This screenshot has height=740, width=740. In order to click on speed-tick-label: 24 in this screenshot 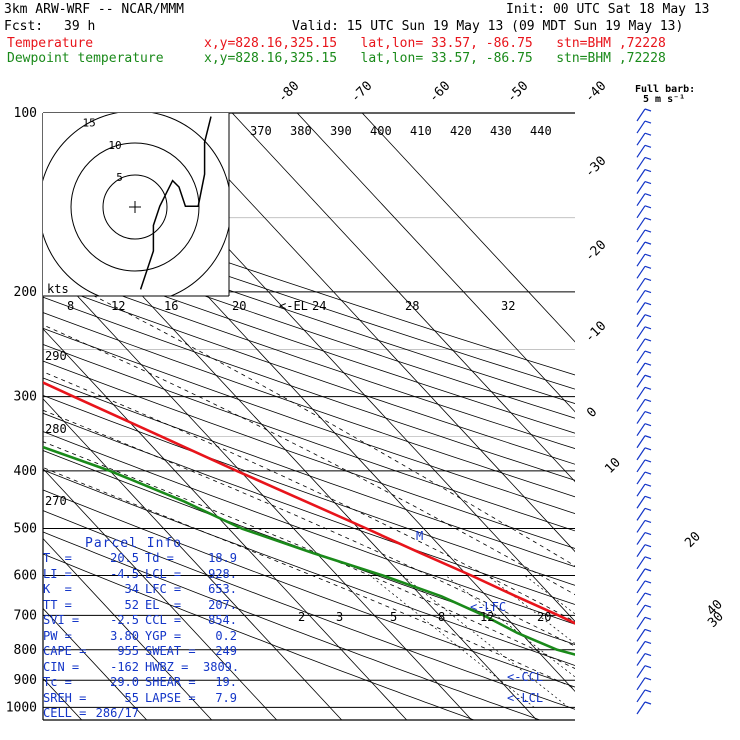, I will do `click(319, 306)`.